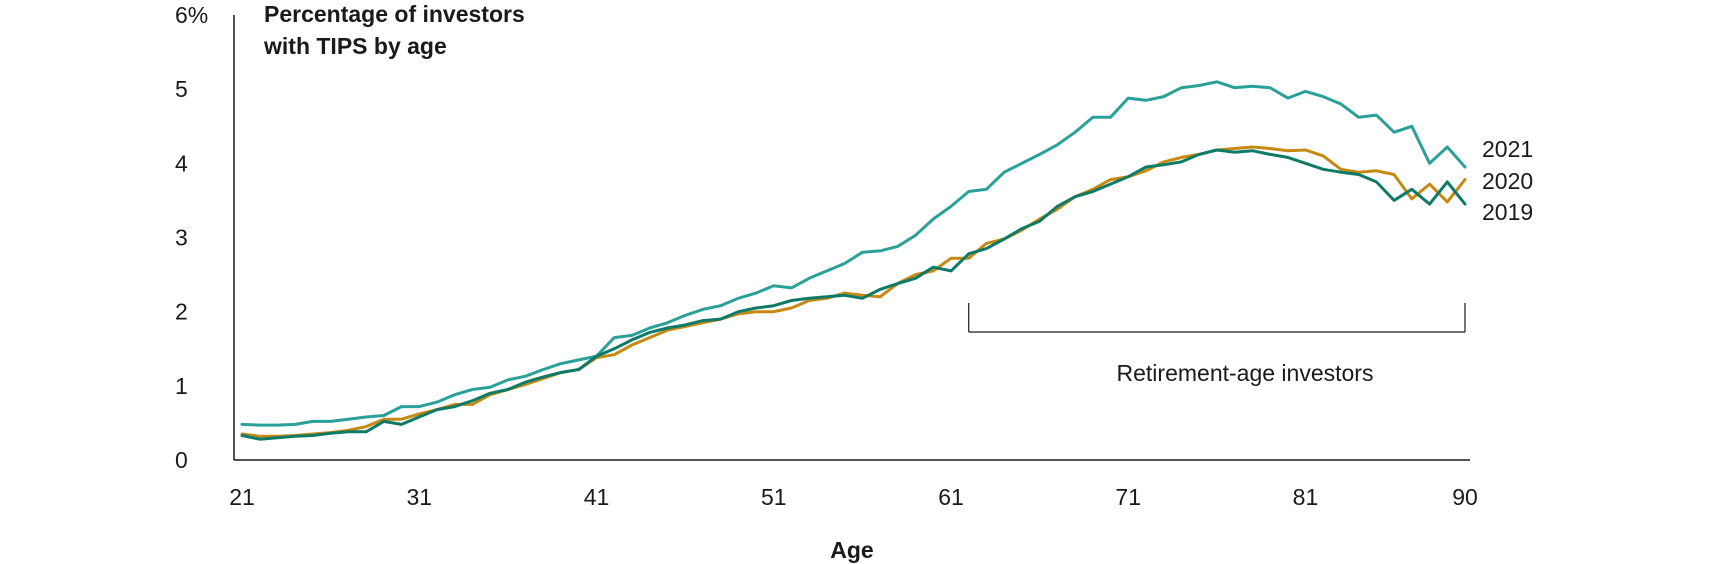 The image size is (1713, 564). What do you see at coordinates (419, 497) in the screenshot?
I see `x-tick-label: 31` at bounding box center [419, 497].